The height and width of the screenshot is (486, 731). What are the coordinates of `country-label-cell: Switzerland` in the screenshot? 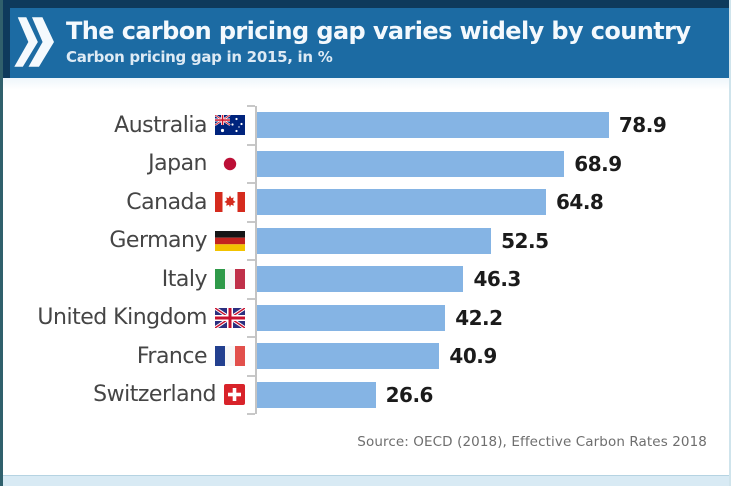 It's located at (129, 394).